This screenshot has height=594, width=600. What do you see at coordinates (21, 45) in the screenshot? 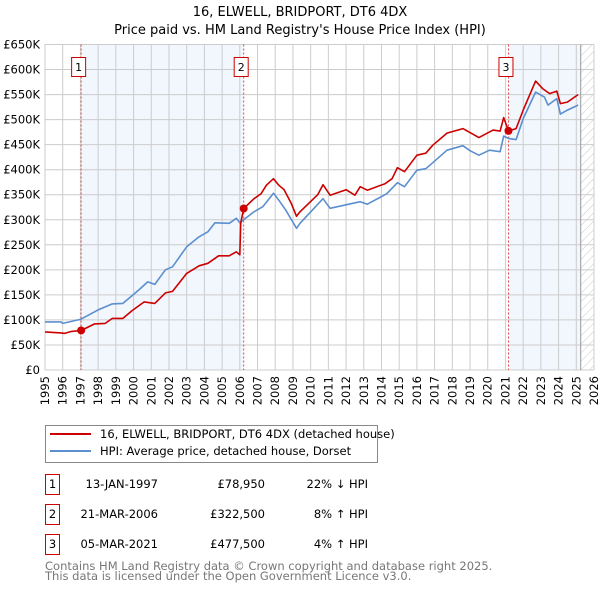
I see `y-tick-label: £650K` at bounding box center [21, 45].